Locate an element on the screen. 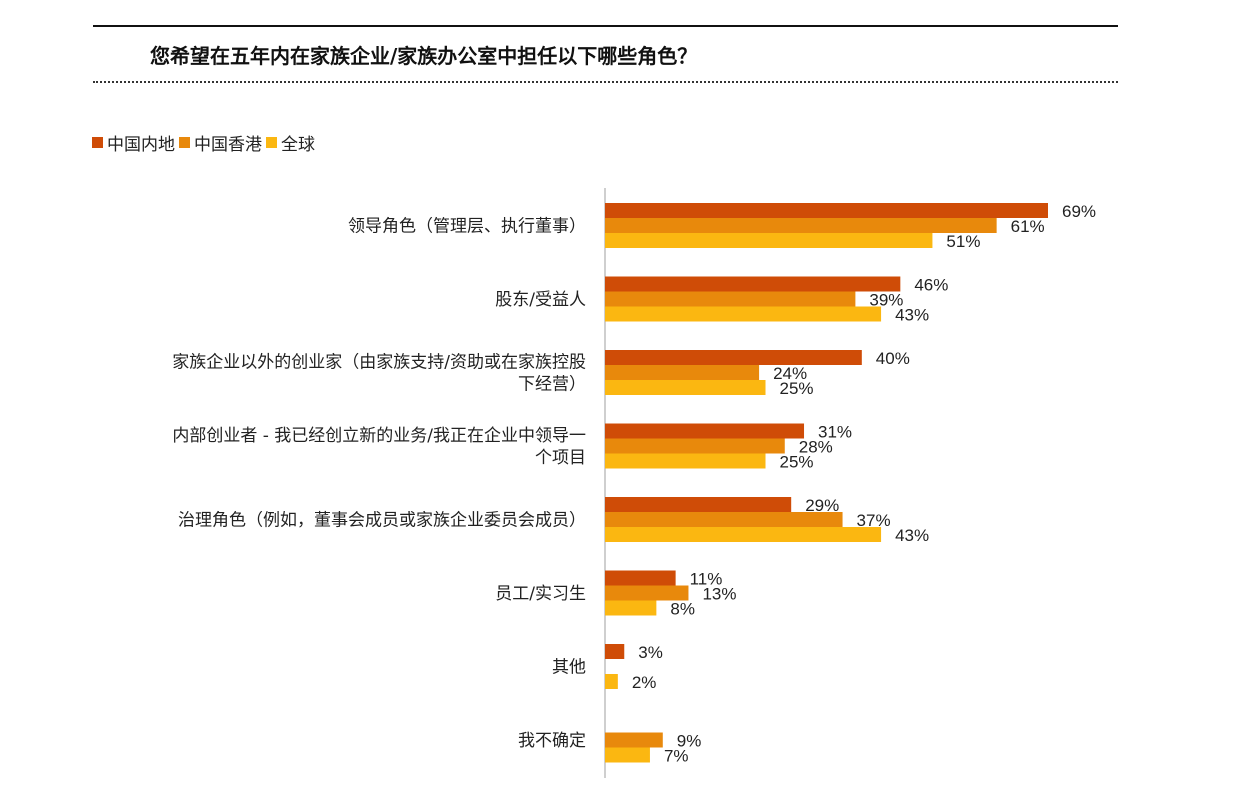 This screenshot has height=811, width=1237. legend-item-global: 全球 is located at coordinates (290, 142).